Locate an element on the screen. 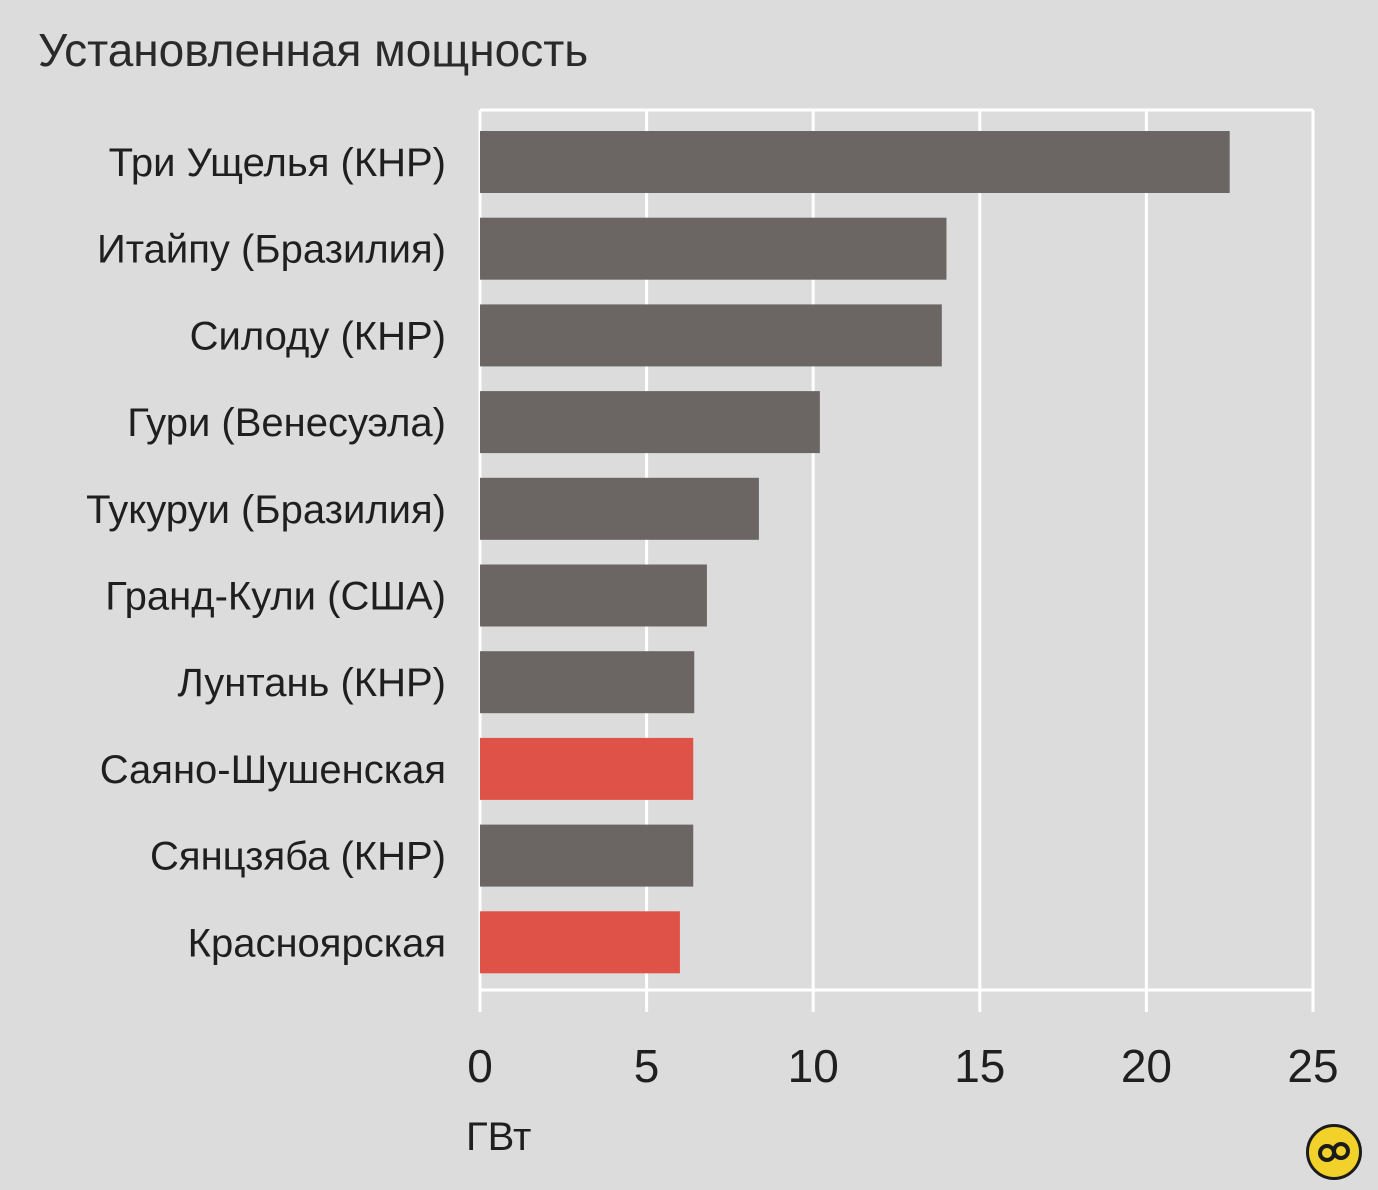  chart-title: Установленная мощность is located at coordinates (313, 50).